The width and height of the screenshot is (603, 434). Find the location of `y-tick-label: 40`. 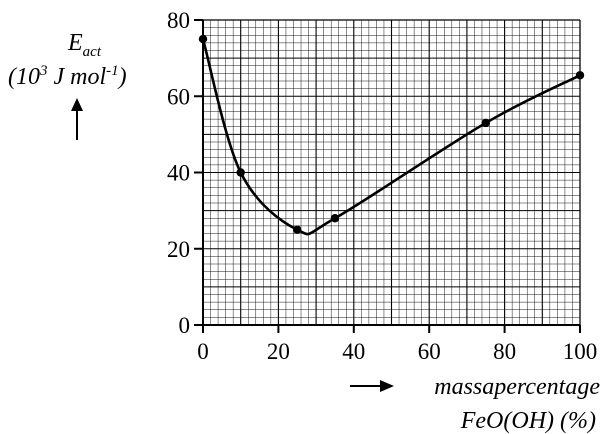

y-tick-label: 40 is located at coordinates (178, 173).